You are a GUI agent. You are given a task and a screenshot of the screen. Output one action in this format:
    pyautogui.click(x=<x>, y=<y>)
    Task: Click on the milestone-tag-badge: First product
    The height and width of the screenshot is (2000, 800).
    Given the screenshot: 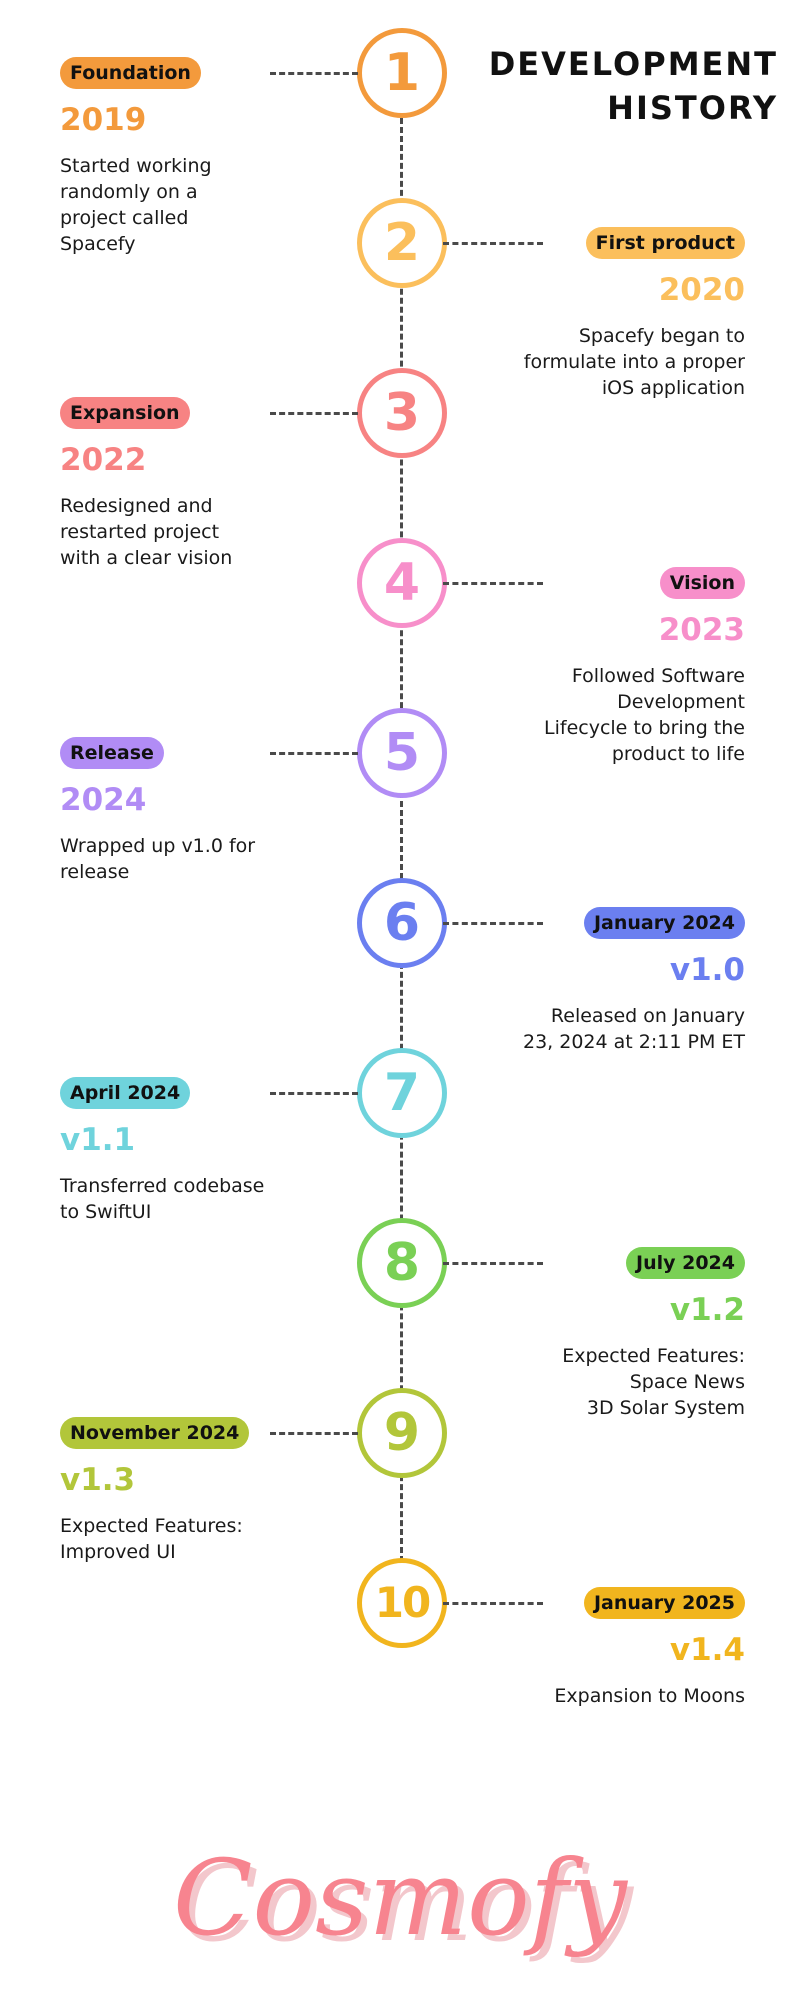 What is the action you would take?
    pyautogui.click(x=665, y=243)
    